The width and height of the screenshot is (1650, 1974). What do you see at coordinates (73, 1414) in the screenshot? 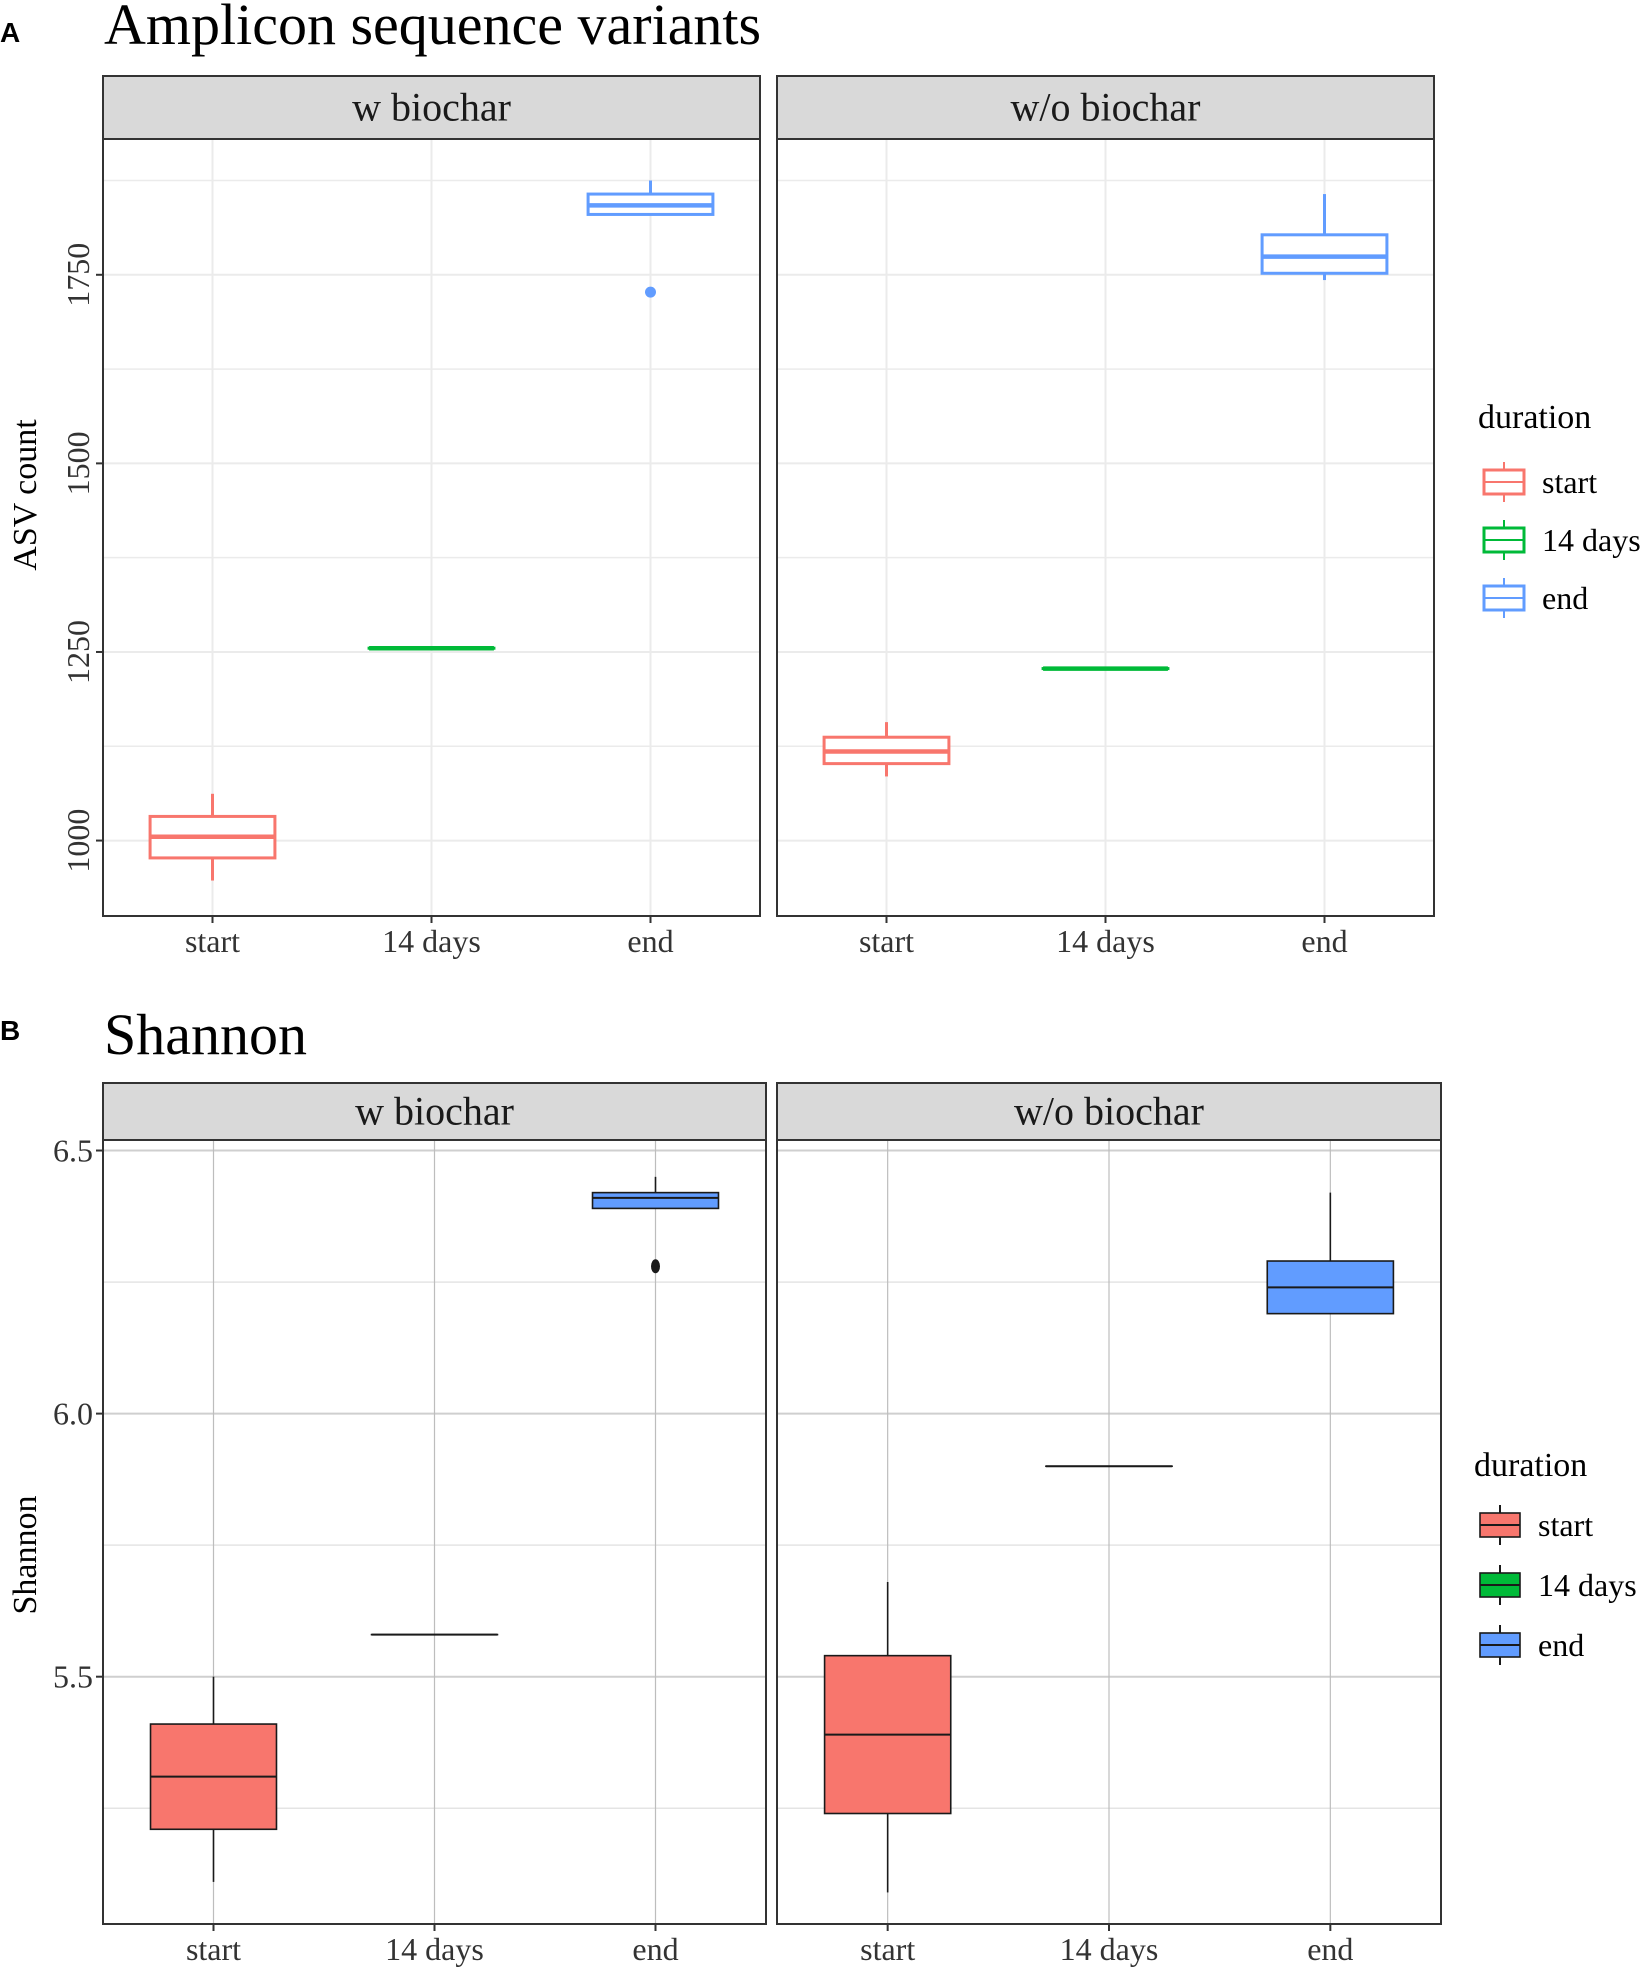
I see `y-tick-label: 6.0` at bounding box center [73, 1414].